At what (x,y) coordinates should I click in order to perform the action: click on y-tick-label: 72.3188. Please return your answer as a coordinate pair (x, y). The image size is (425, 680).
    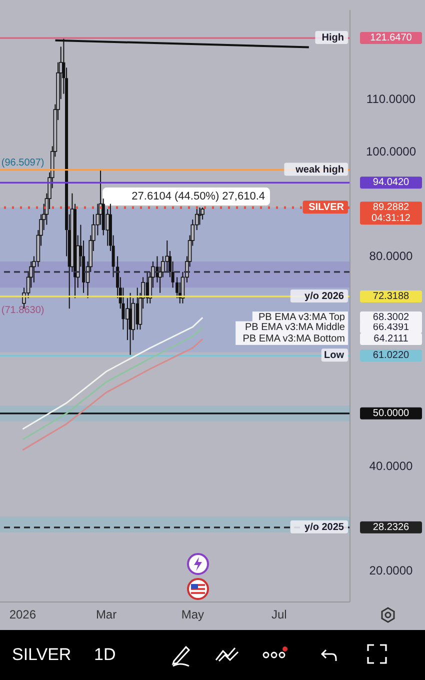
    Looking at the image, I should click on (391, 296).